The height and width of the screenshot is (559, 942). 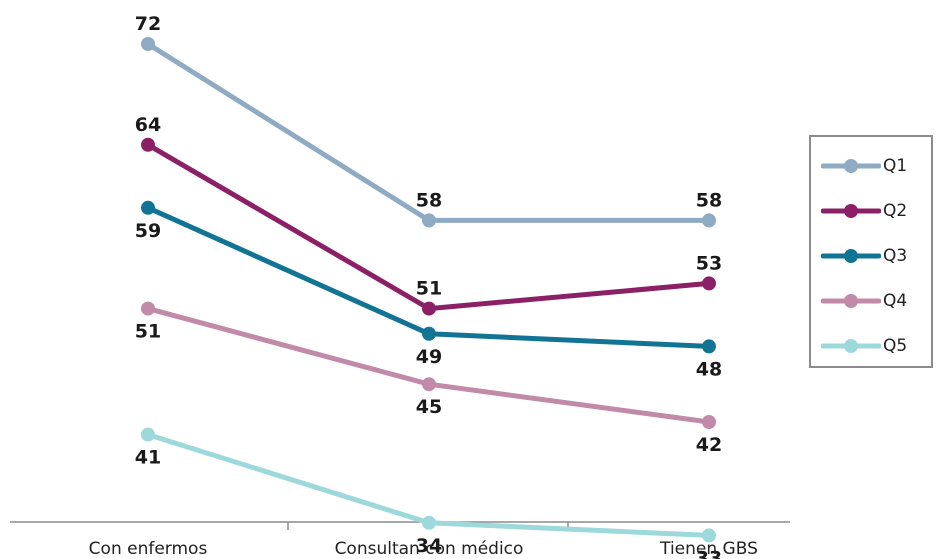 I want to click on data-label-q4: 51, so click(x=148, y=332).